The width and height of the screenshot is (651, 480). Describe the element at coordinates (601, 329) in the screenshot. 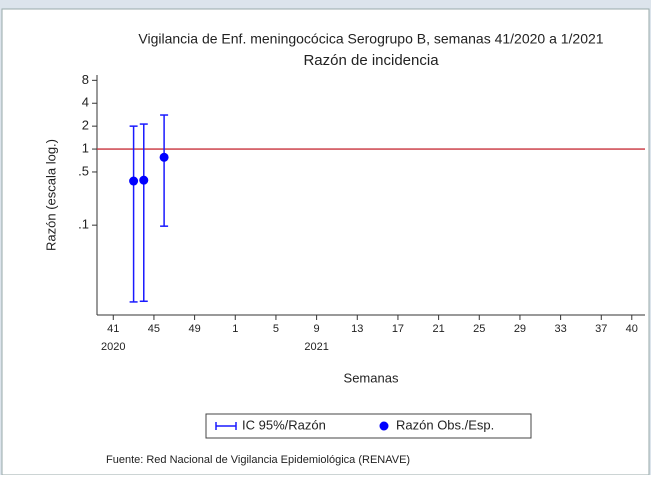

I see `x-tick-label: 37` at that location.